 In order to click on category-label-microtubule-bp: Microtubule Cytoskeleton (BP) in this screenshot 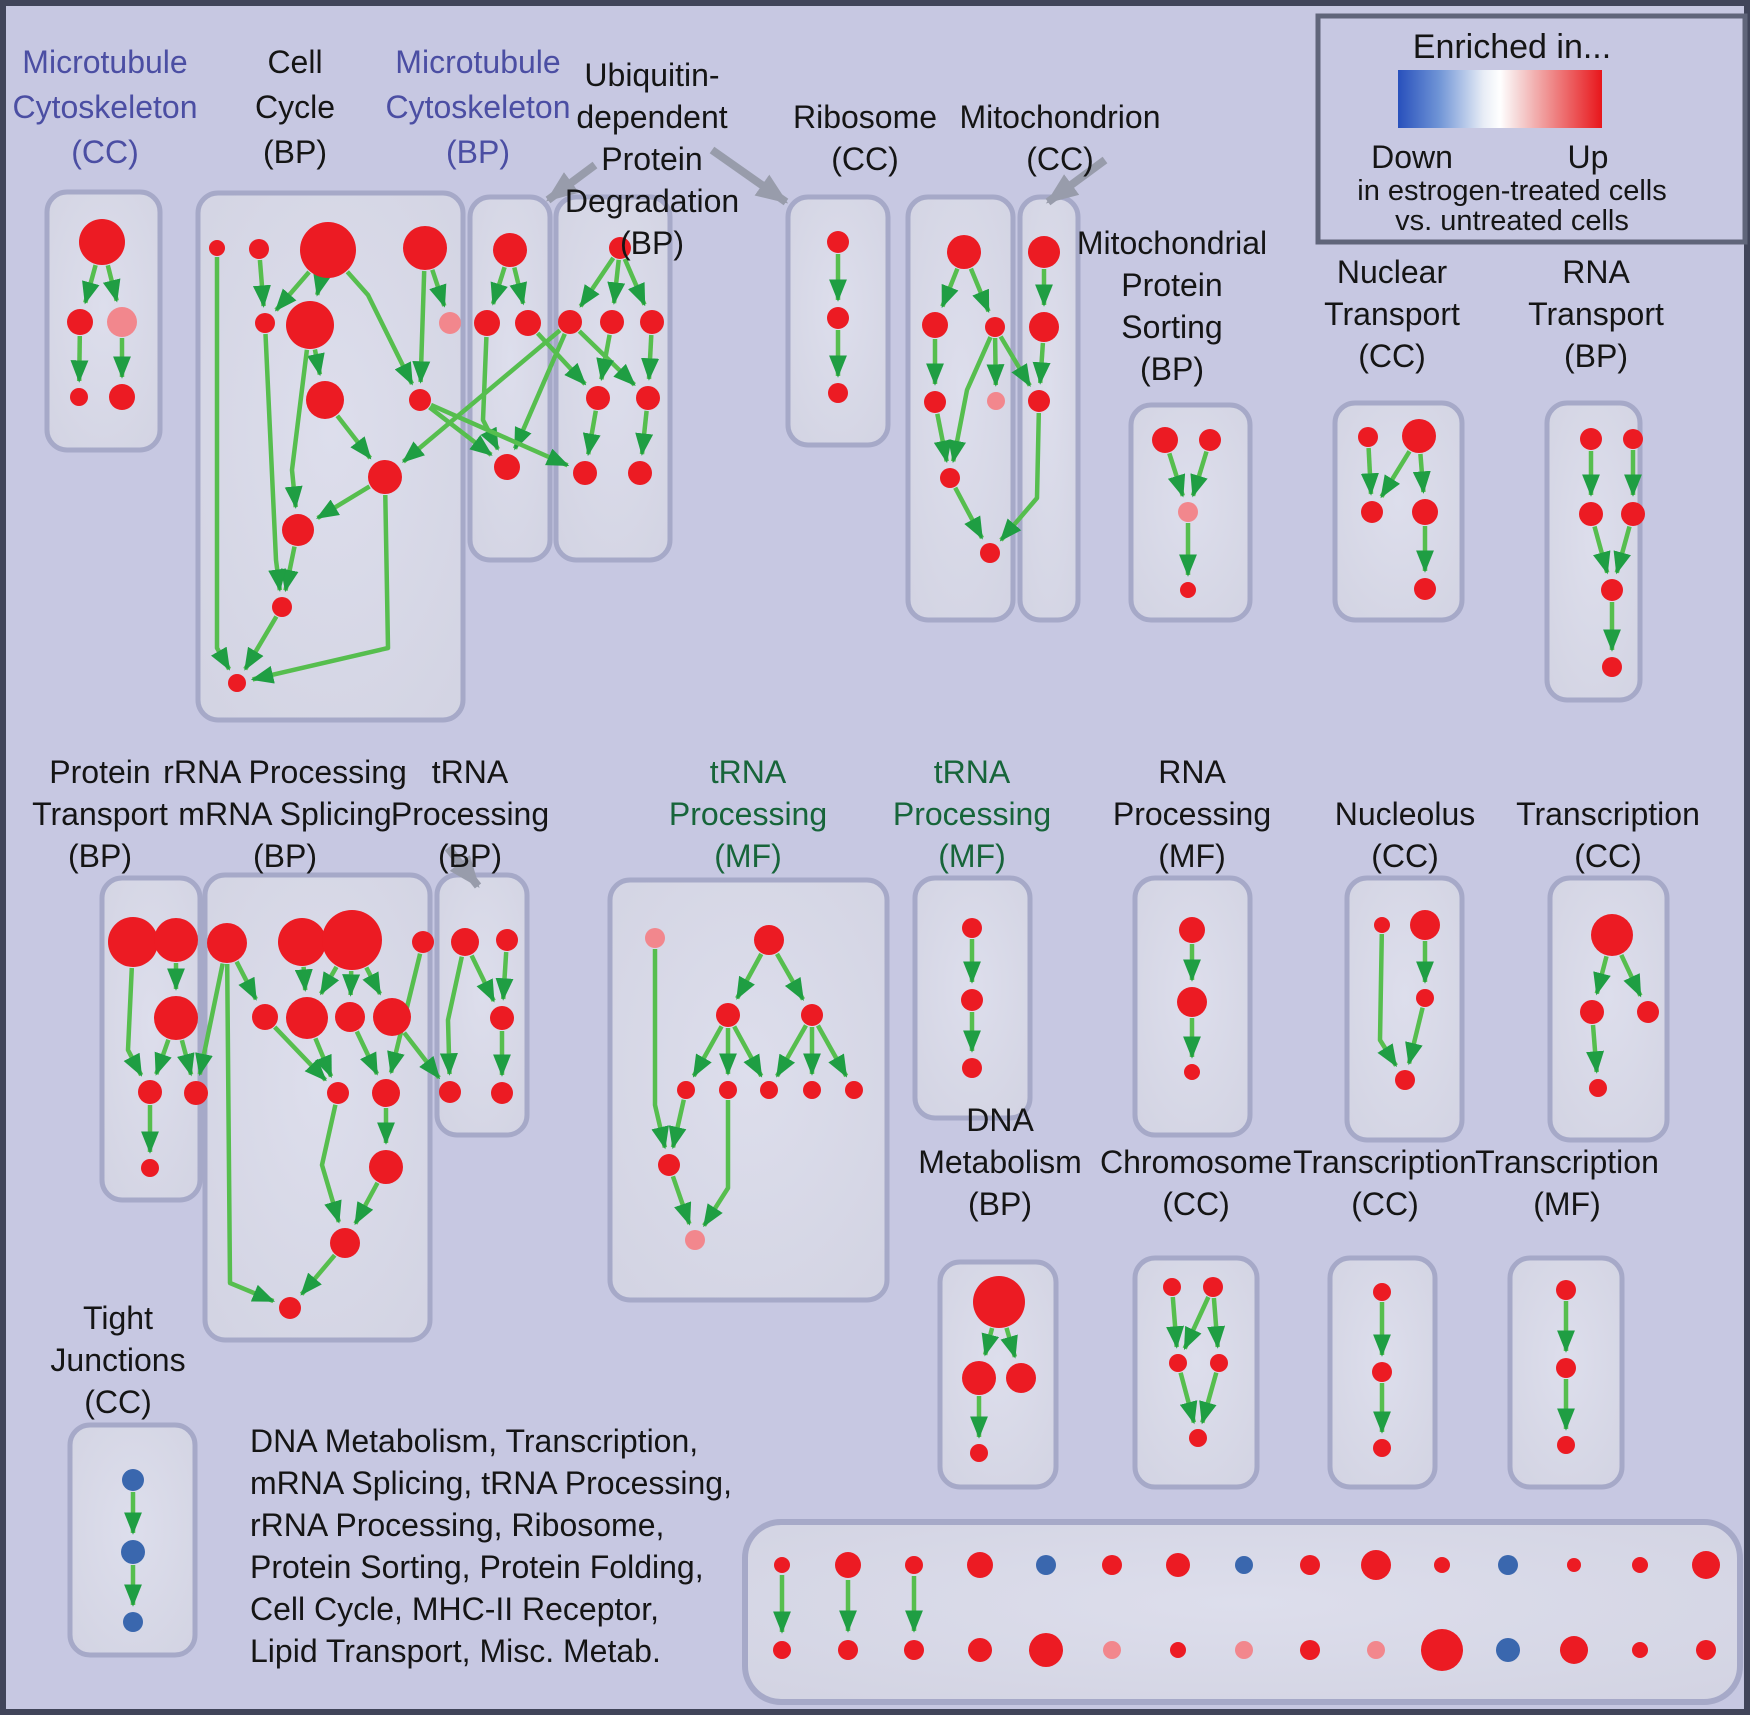, I will do `click(478, 107)`.